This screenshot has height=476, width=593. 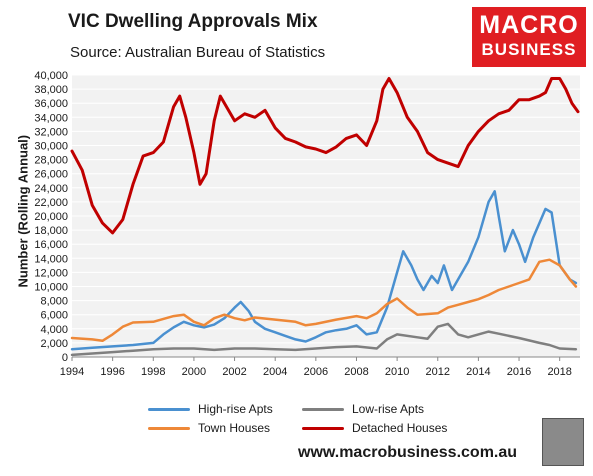 What do you see at coordinates (51, 161) in the screenshot?
I see `y-tick-label: 28,000` at bounding box center [51, 161].